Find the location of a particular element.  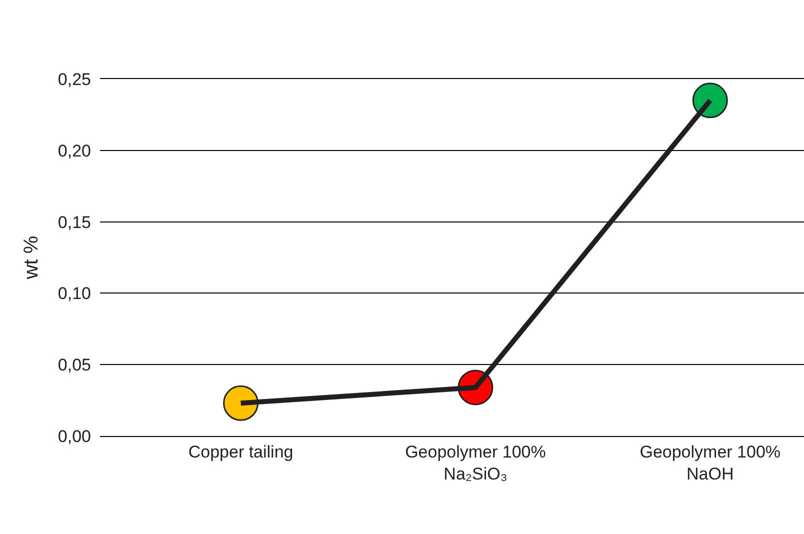

y-tick-label: 0,25 is located at coordinates (74, 79).